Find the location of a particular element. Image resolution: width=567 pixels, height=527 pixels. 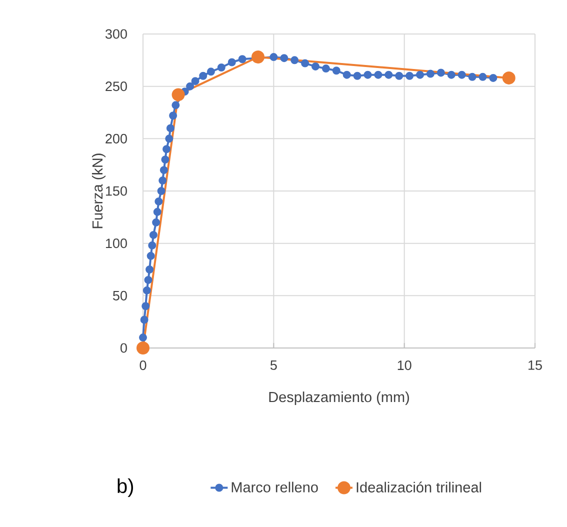

y-tick-label: 50 is located at coordinates (120, 295).